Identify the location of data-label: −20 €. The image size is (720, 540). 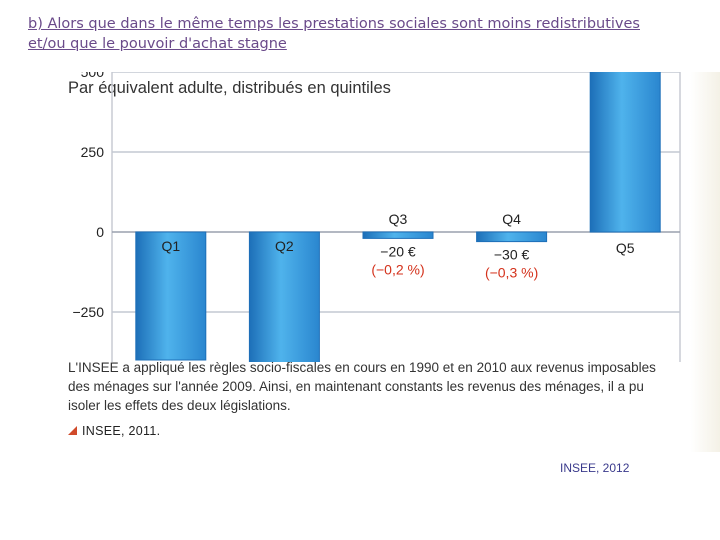
(398, 251).